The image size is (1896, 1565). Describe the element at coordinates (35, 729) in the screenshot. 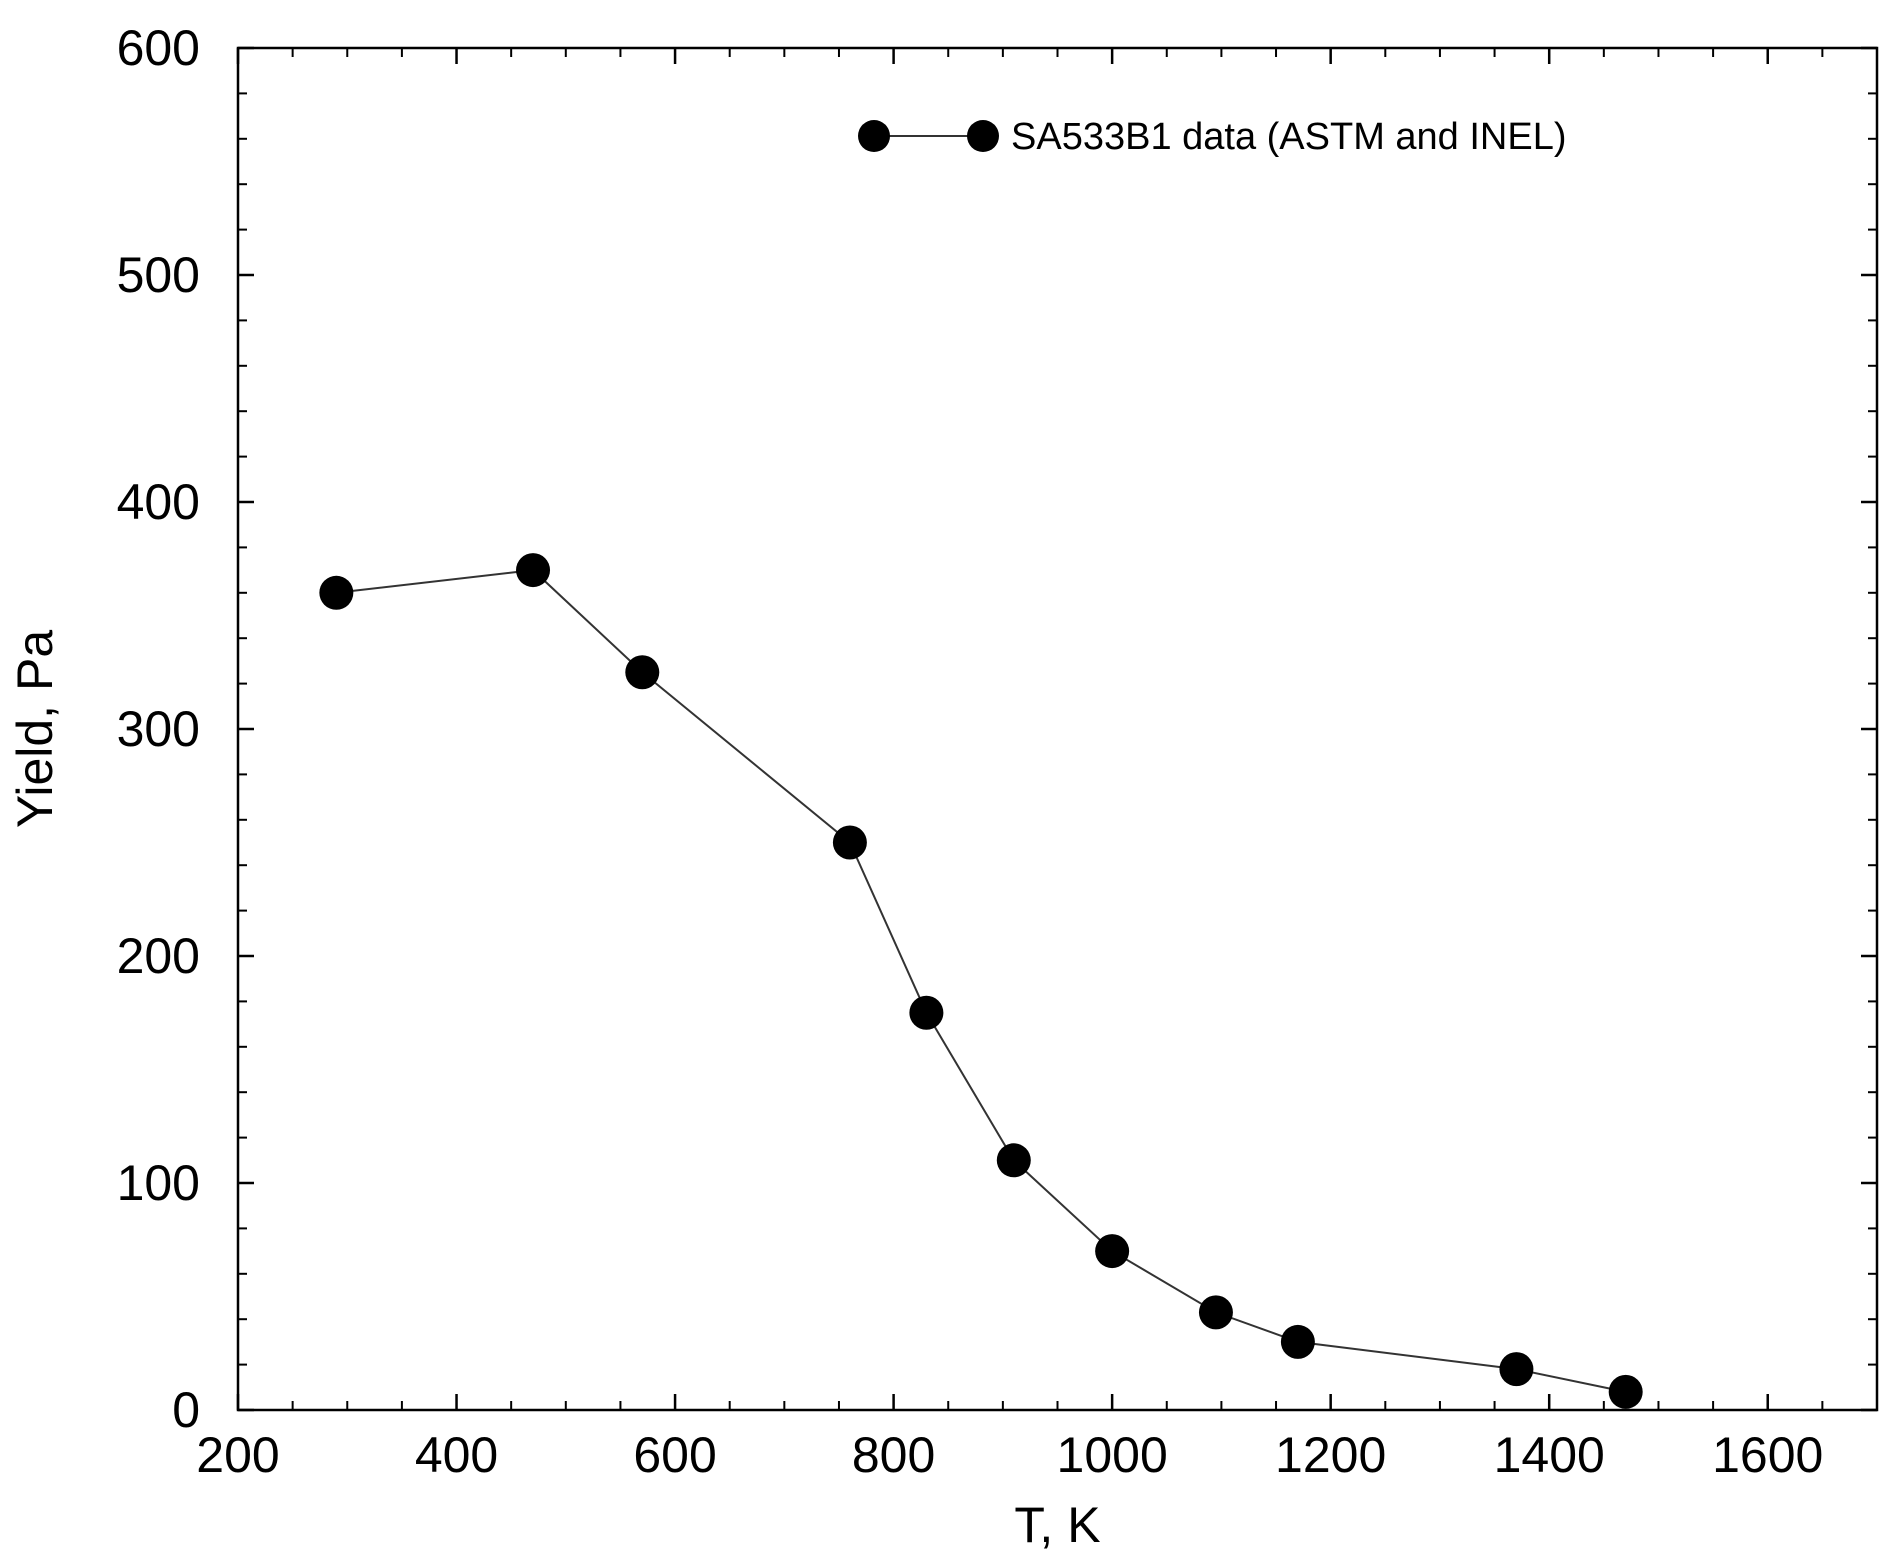

I see `y-axis-title: Yield, Pa` at that location.